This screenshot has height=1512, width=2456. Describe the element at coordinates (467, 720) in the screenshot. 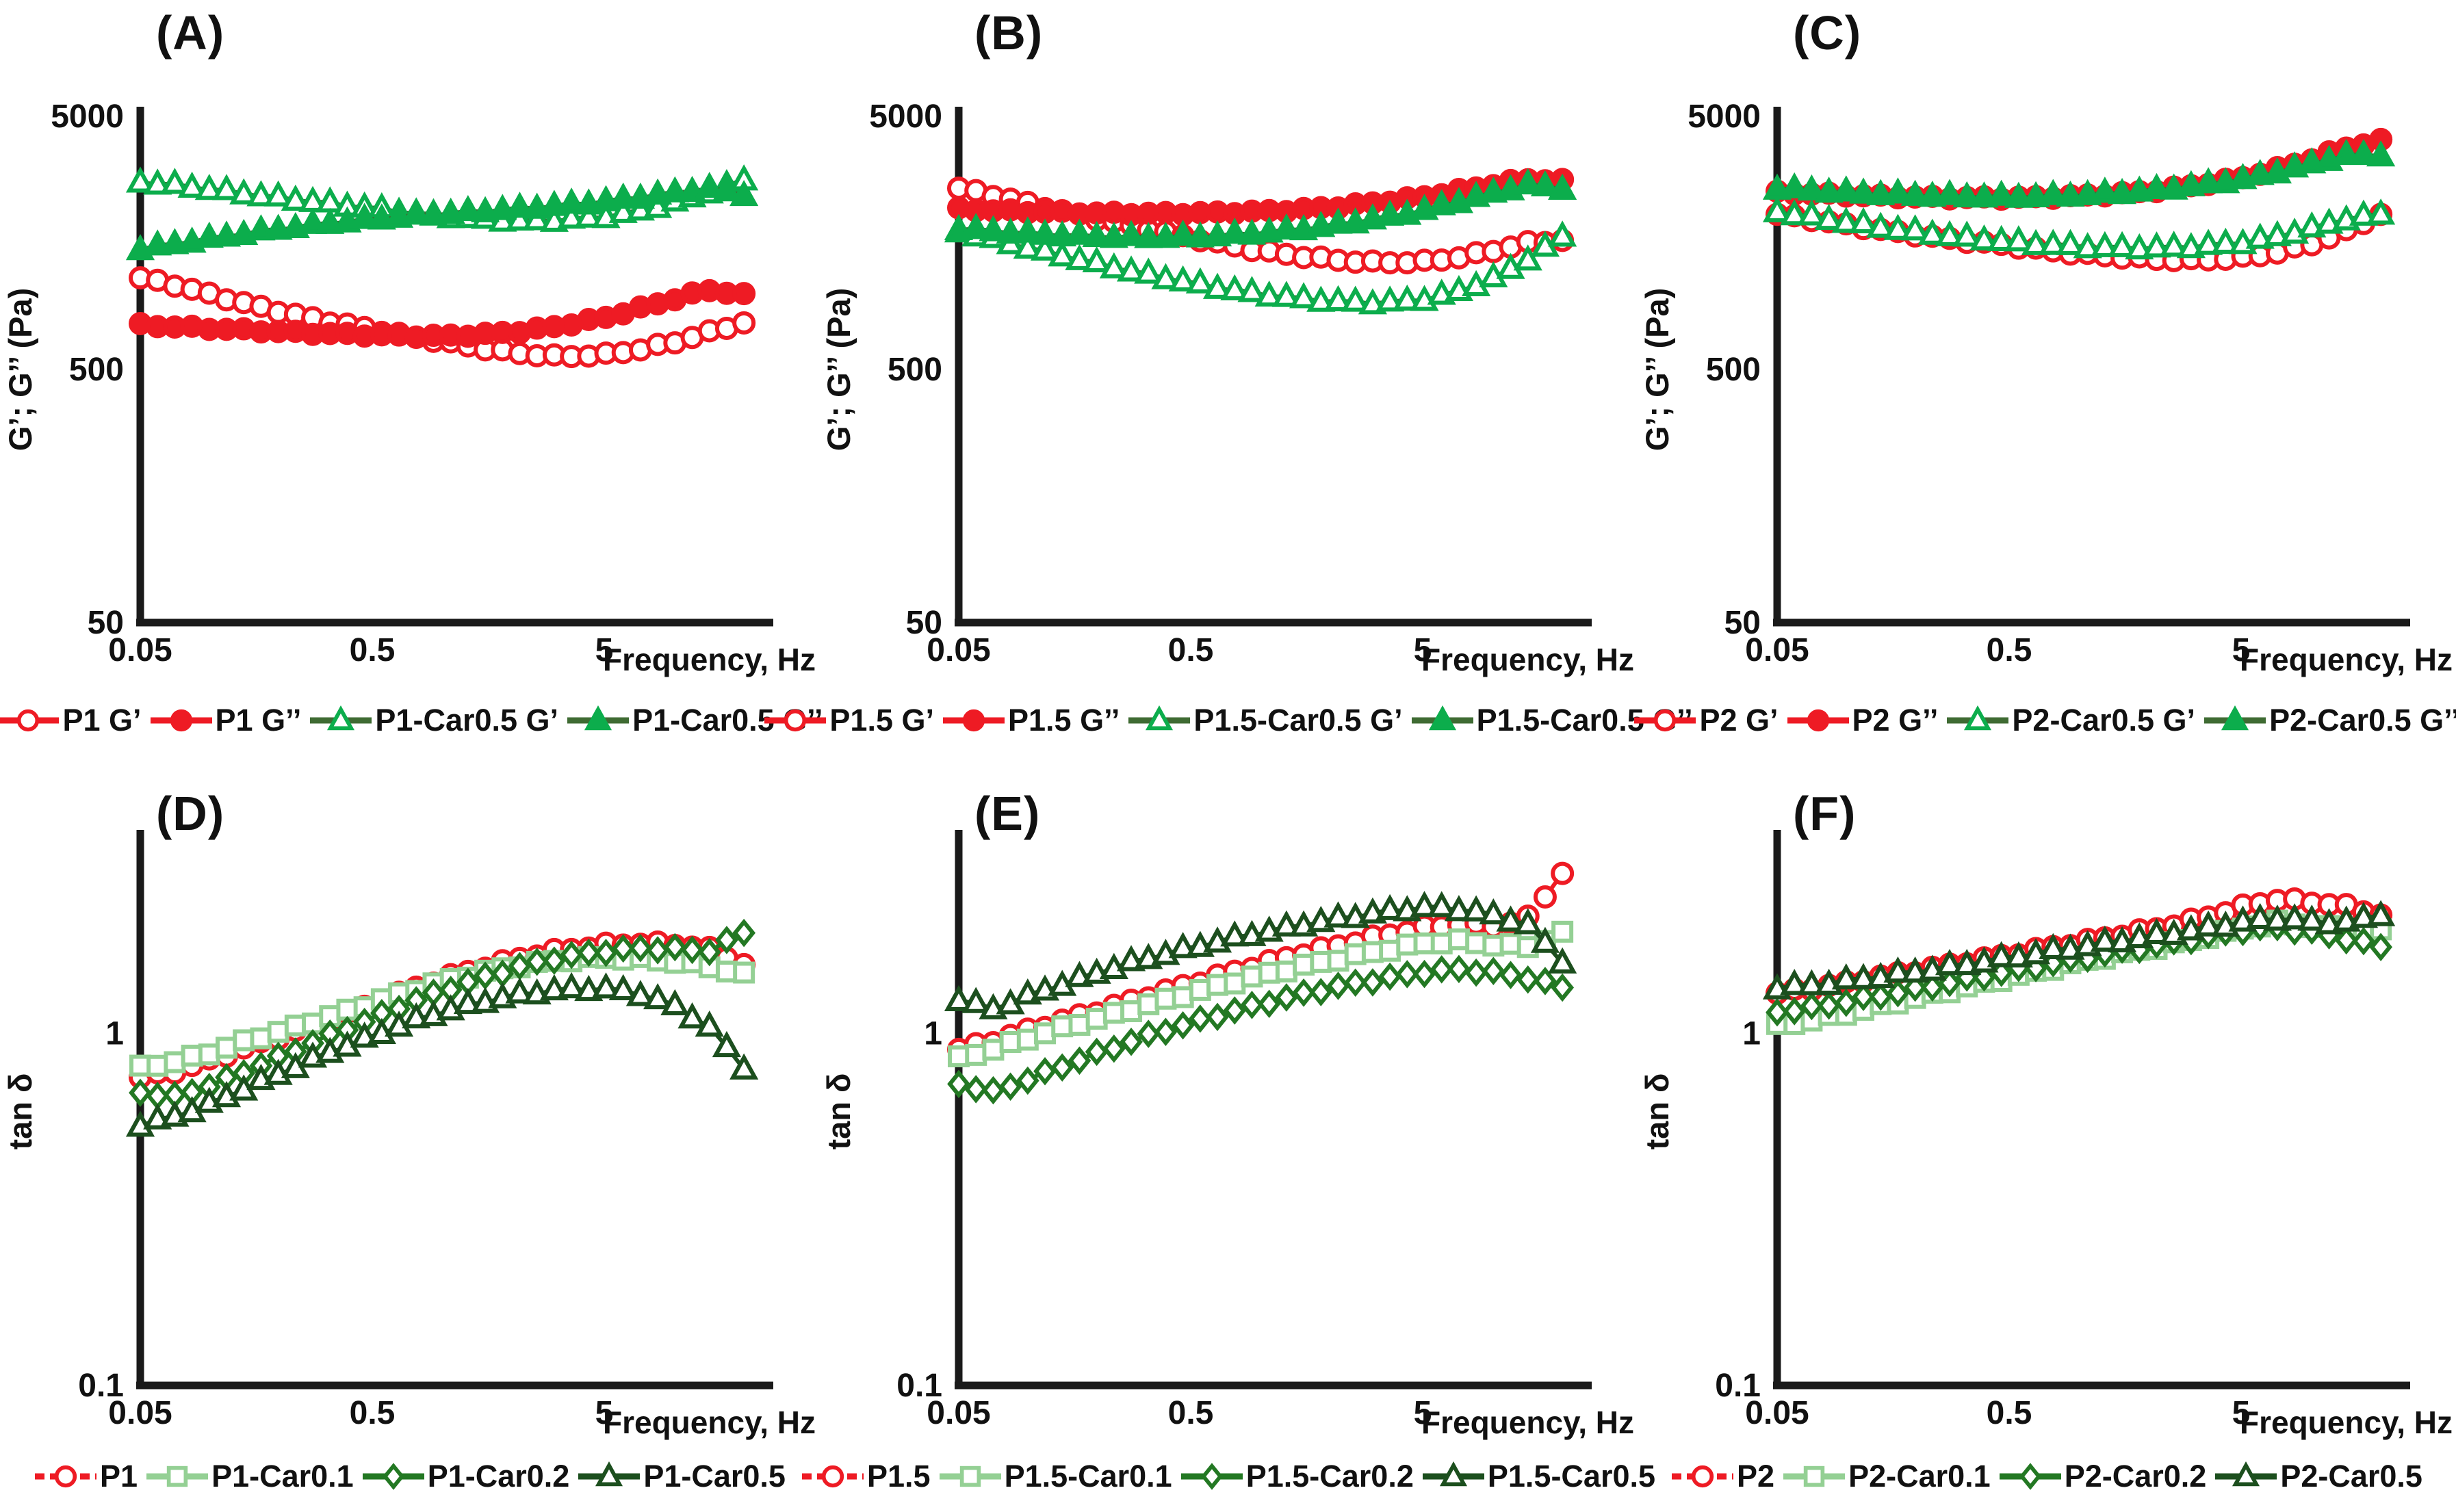

I see `legend-label: P1-Car0.5 G’` at that location.